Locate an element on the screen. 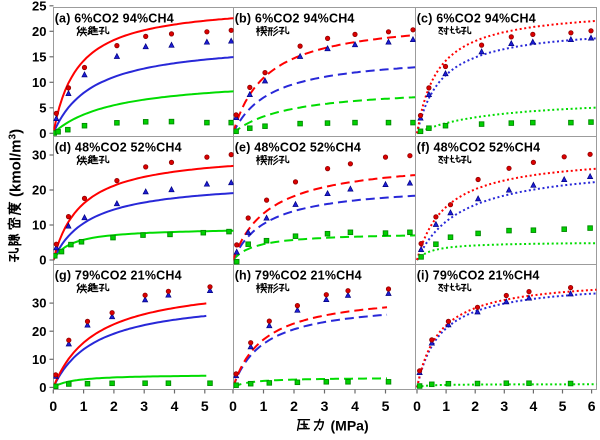 This screenshot has height=440, width=600. svg-text: (f) 48%CO2 52%CH4 is located at coordinates (479, 148).